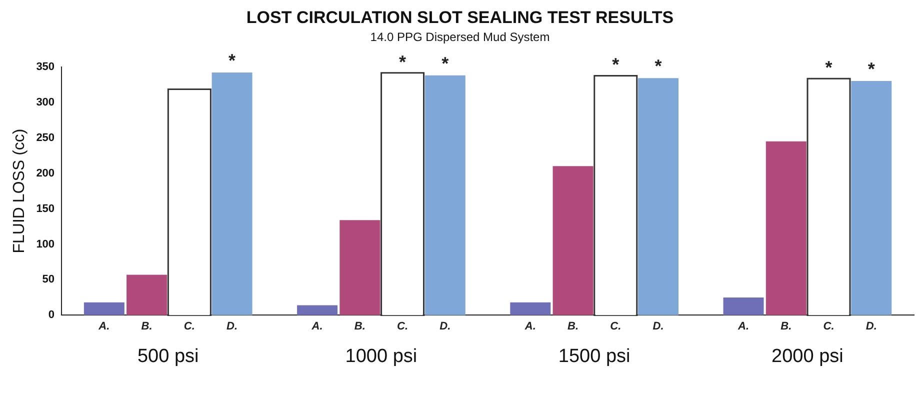 The width and height of the screenshot is (922, 402). What do you see at coordinates (45, 138) in the screenshot?
I see `y-tick-label: 250` at bounding box center [45, 138].